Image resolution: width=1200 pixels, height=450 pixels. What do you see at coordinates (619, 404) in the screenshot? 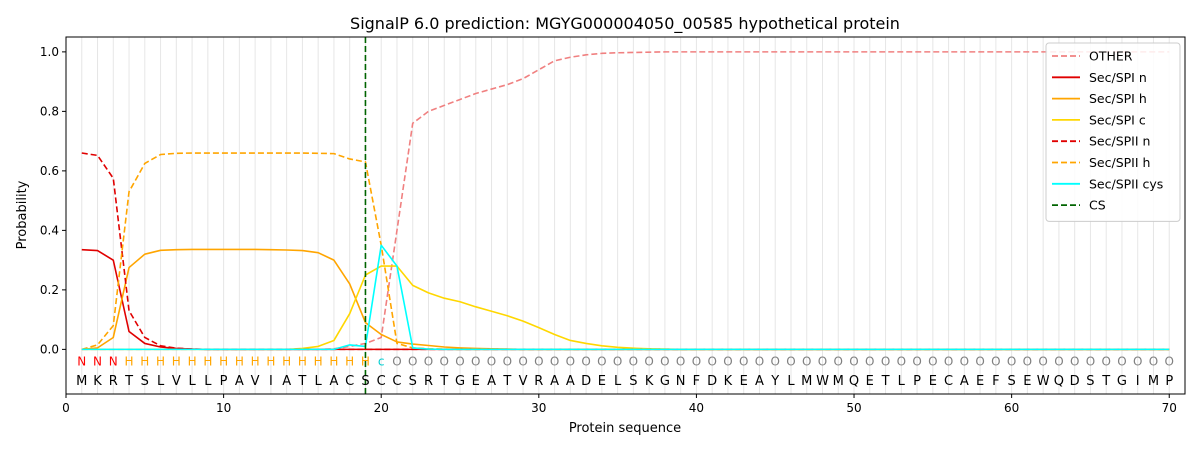
I see `x-axis-ticks: 0 10 20 30 40 50 60 70` at bounding box center [619, 404].